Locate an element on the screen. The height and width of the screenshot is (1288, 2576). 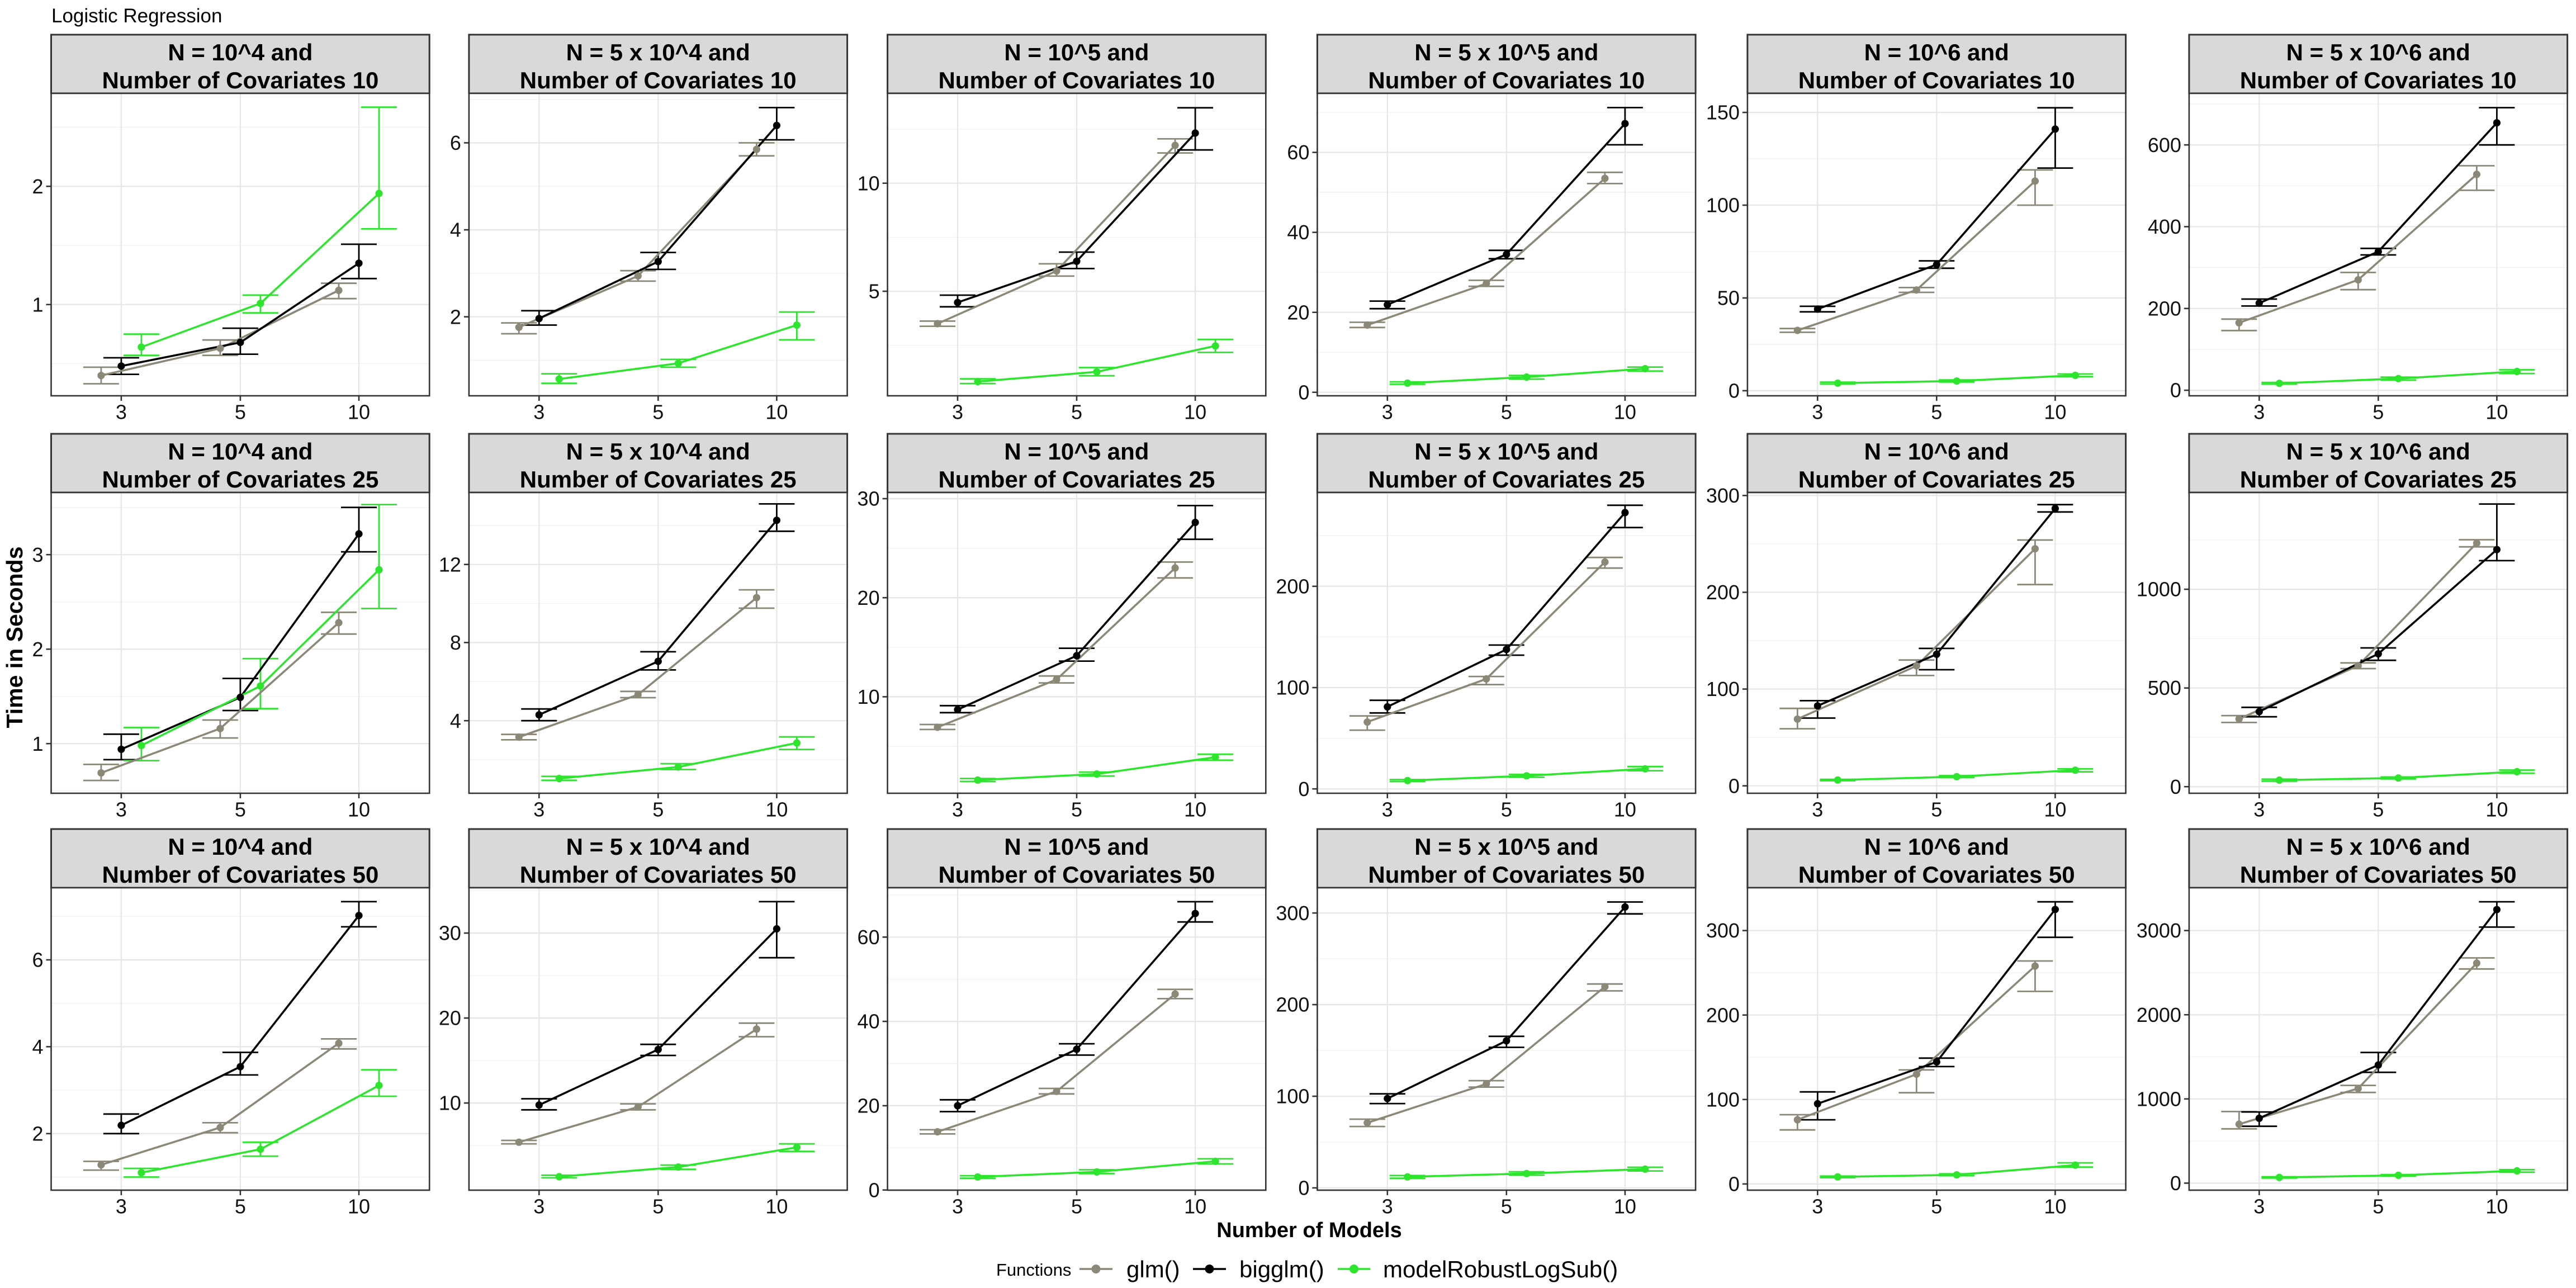
svg-text: Logistic Regression is located at coordinates (136, 16).